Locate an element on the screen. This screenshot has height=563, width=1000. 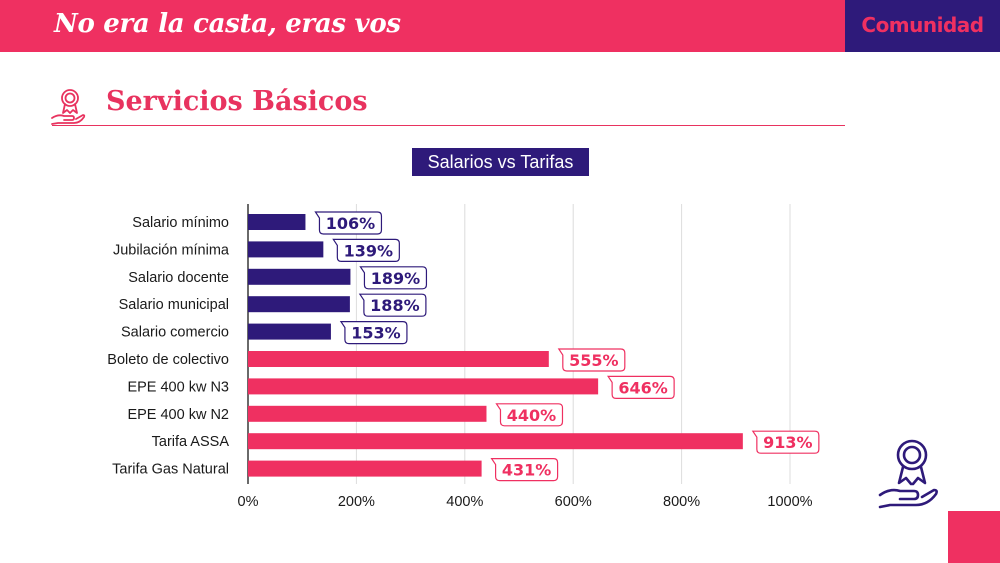
x-tick-label: 1000% is located at coordinates (789, 502).